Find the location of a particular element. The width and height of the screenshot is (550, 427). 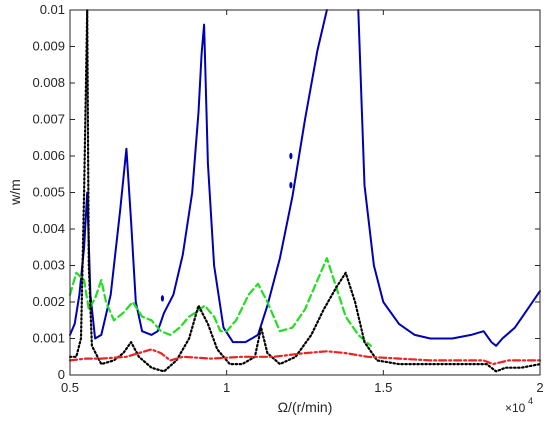

y-tick-label: 0.001 is located at coordinates (48, 338).